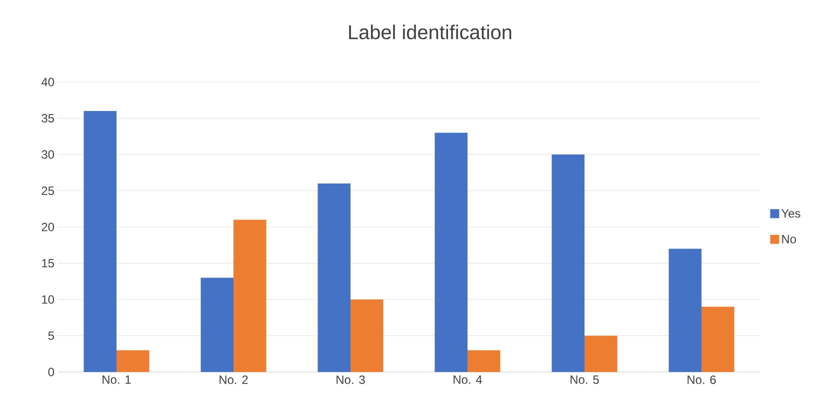  Describe the element at coordinates (116, 380) in the screenshot. I see `x-tick-label: No. 1` at that location.